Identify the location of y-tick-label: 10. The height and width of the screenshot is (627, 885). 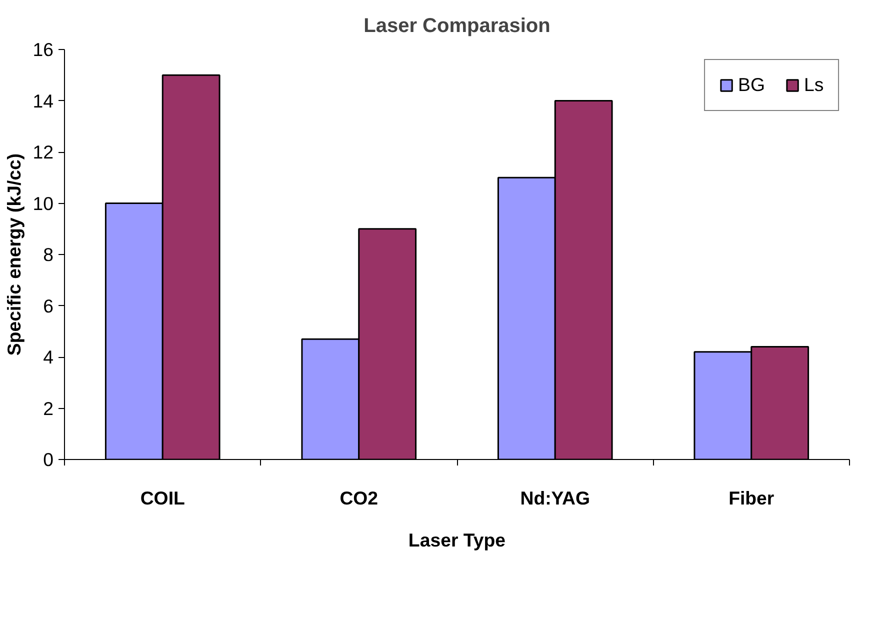
(43, 203).